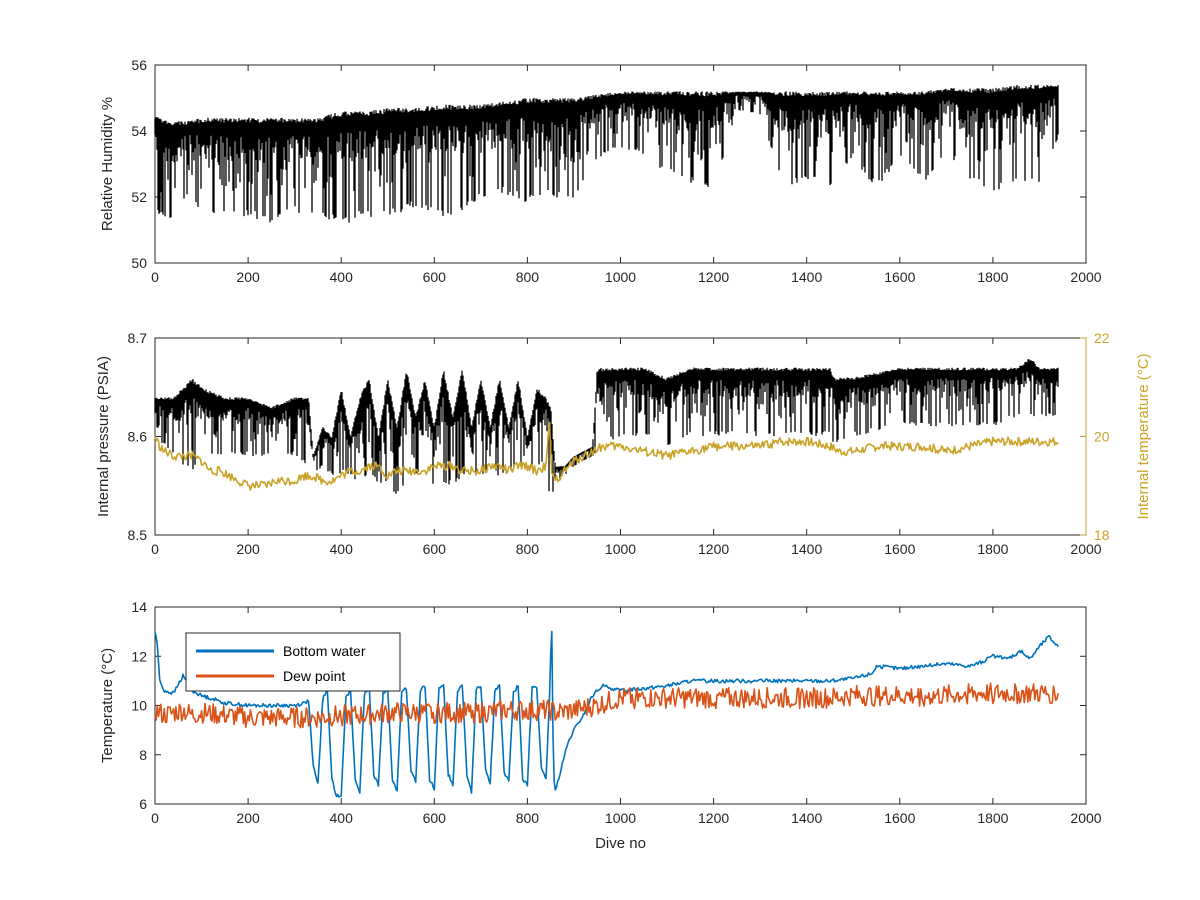 The image size is (1200, 900). I want to click on legend-label-bottom-water: Bottom water, so click(324, 651).